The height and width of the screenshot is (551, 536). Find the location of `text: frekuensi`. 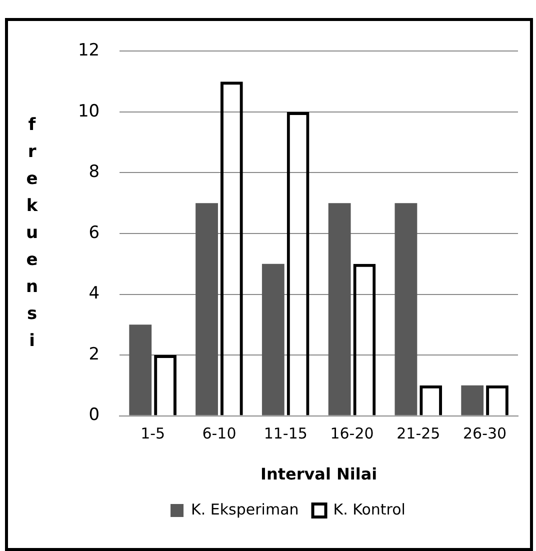

text: frekuensi is located at coordinates (32, 232).